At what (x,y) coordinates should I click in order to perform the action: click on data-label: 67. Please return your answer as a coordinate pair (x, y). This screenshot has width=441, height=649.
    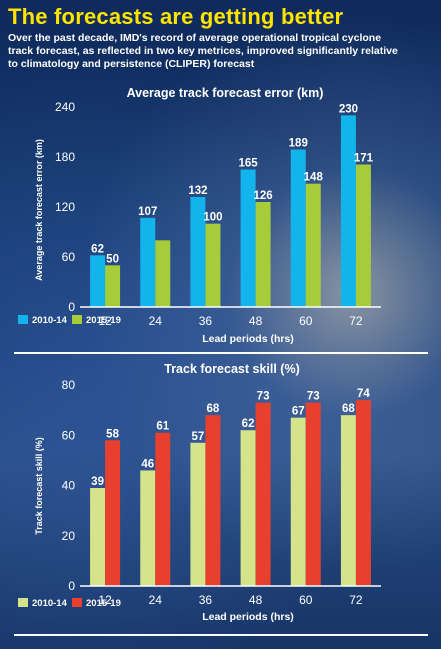
    Looking at the image, I should click on (298, 412).